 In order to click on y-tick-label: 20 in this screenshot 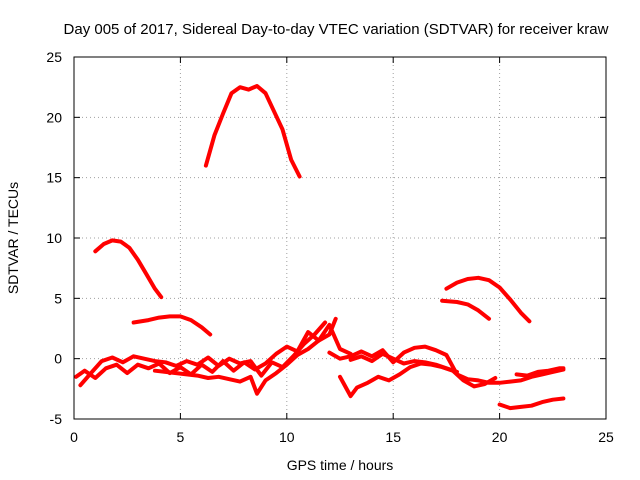, I will do `click(54, 117)`.